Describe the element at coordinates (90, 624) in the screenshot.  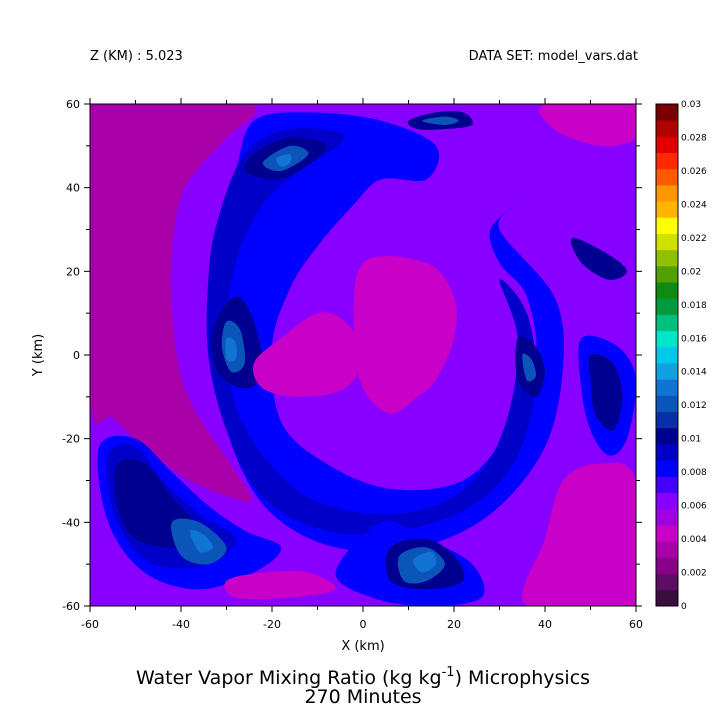
I see `x-tick-label: -60` at that location.